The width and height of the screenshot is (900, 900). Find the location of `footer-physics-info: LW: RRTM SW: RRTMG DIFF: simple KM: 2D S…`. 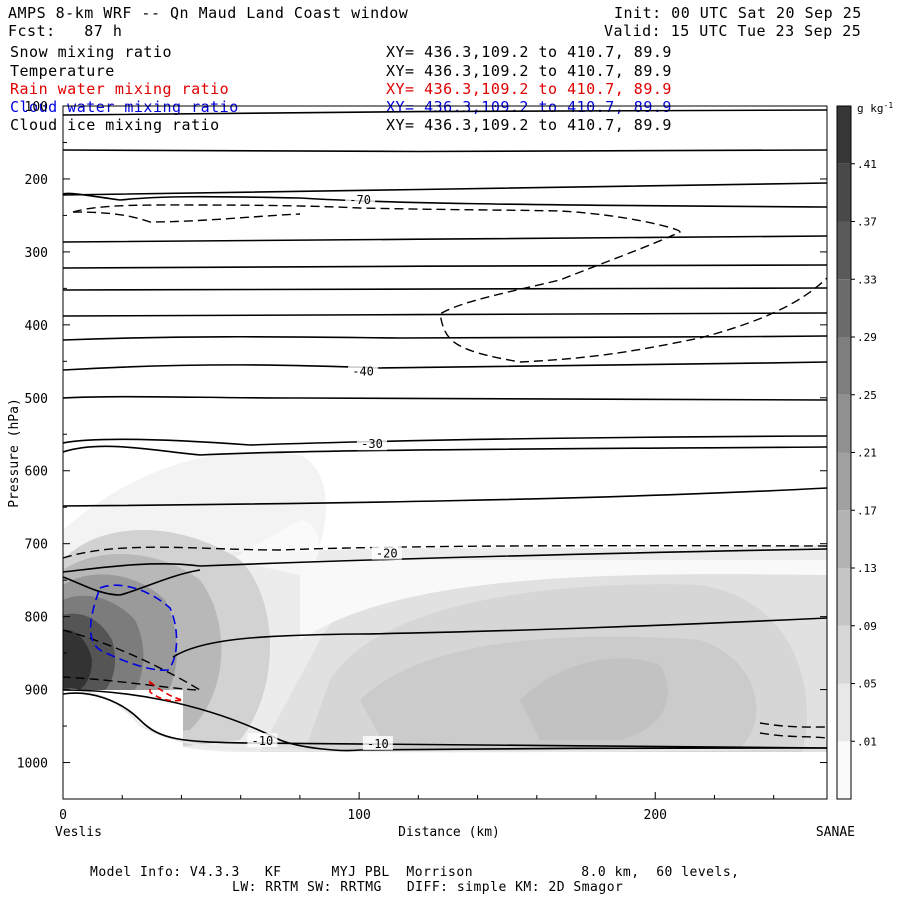

footer-physics-info: LW: RRTM SW: RRTMG DIFF: simple KM: 2D S… is located at coordinates (428, 887).